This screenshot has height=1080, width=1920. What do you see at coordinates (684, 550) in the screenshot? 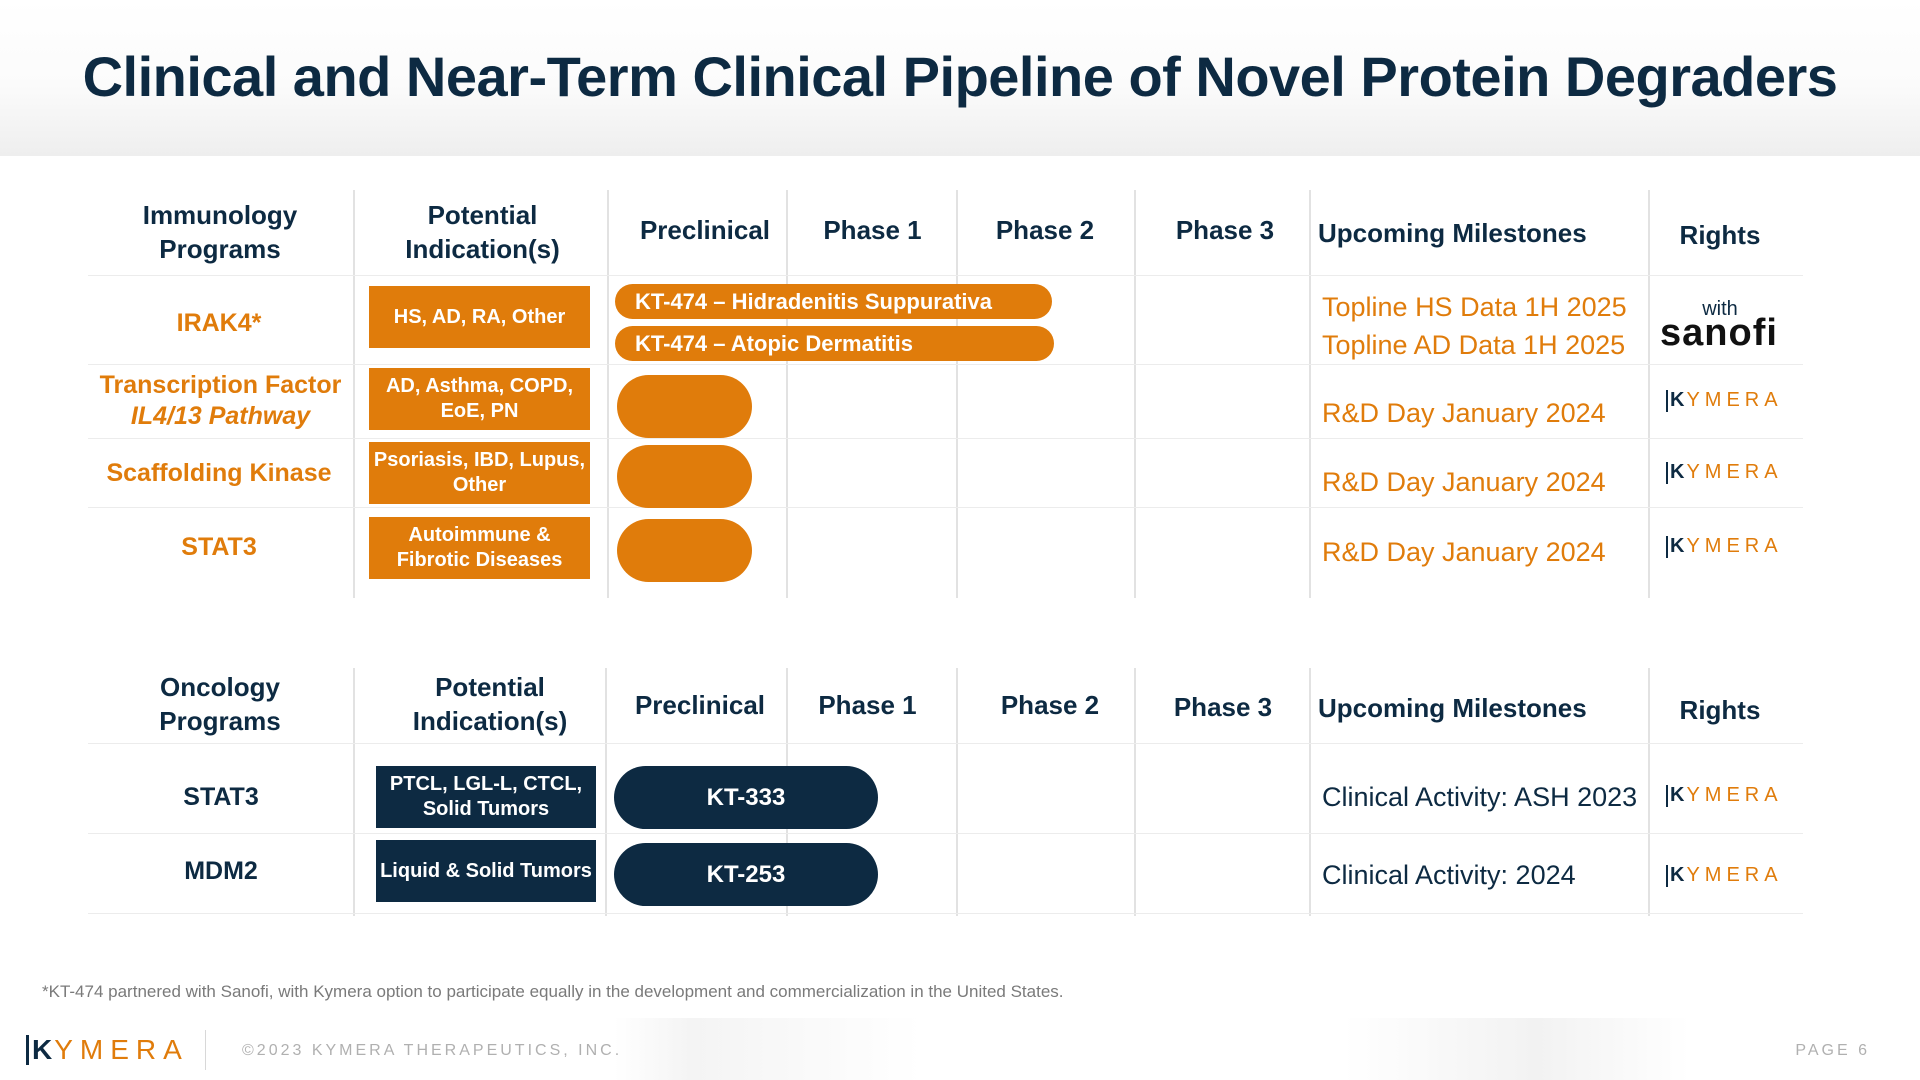
I see `phase-bar-stat3-immunology` at bounding box center [684, 550].